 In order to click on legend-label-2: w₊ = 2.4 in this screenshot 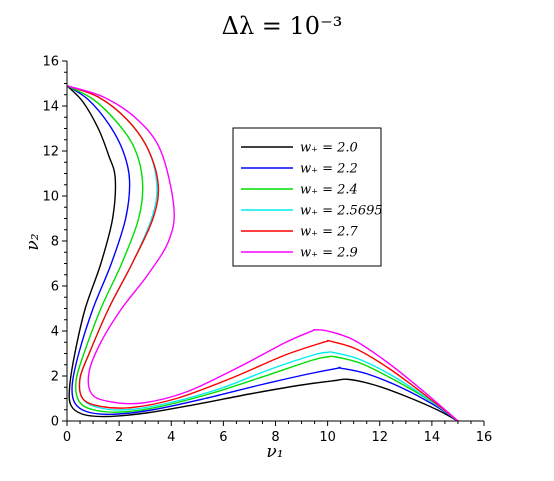, I will do `click(329, 190)`.